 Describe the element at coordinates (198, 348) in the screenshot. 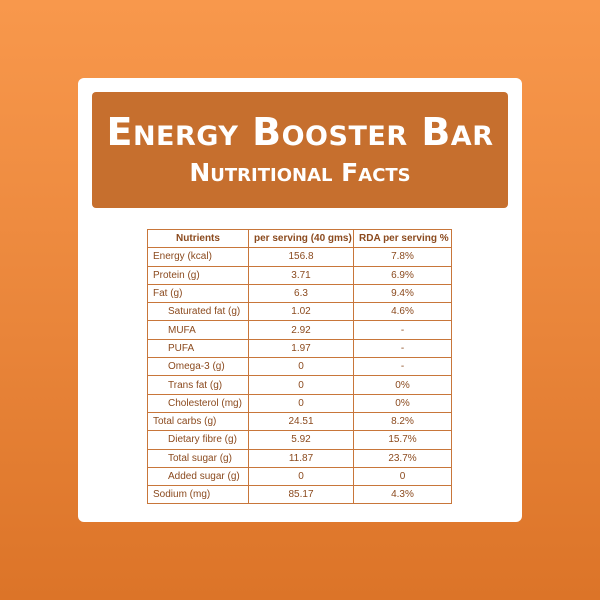

I see `nutrient-name: PUFA` at that location.